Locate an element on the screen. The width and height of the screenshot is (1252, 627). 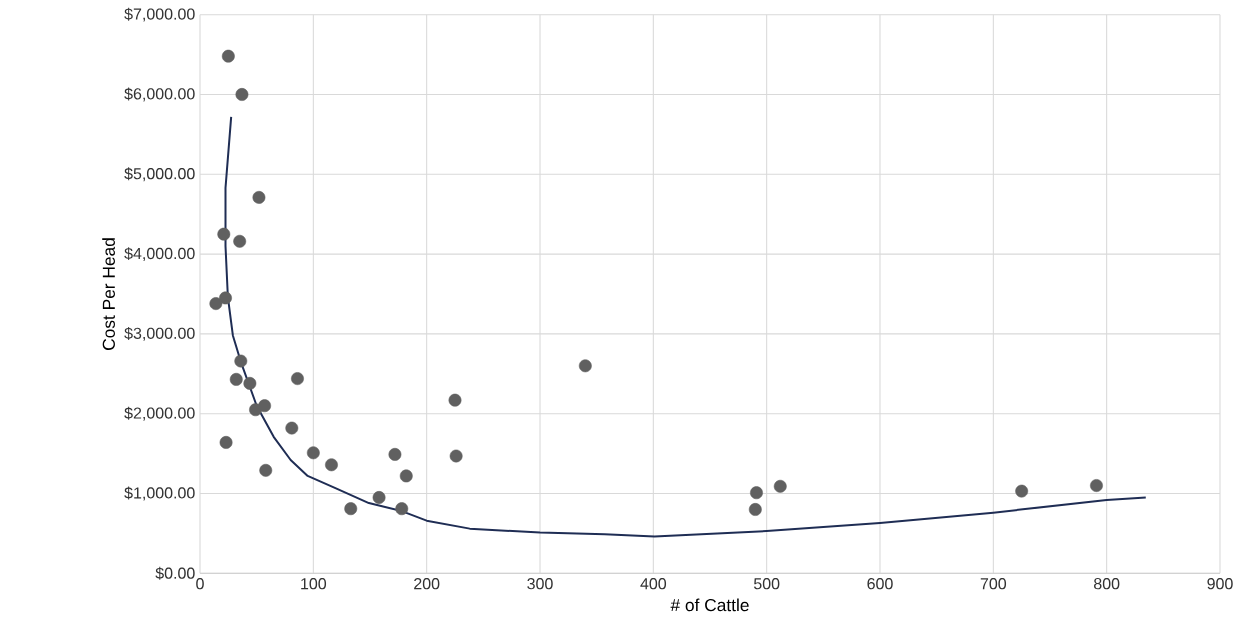
y-tick-label: $2,000.00 is located at coordinates (159, 413).